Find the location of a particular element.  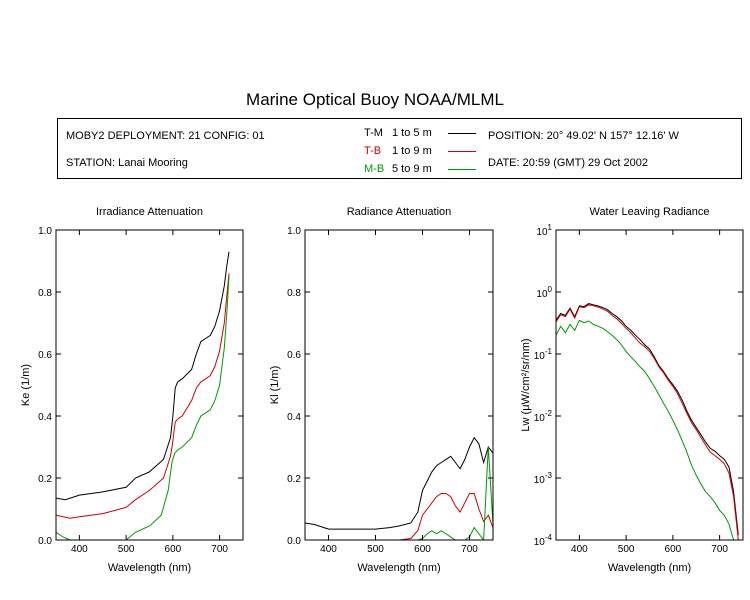

y-axis-label: Kl (1/m) is located at coordinates (275, 385).